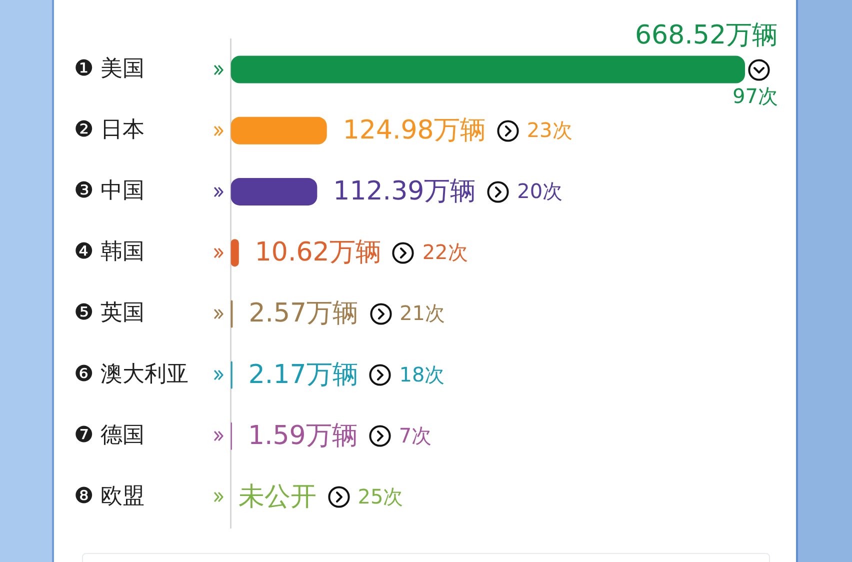 This screenshot has width=852, height=562. I want to click on data-label: 10.62万辆, so click(318, 253).